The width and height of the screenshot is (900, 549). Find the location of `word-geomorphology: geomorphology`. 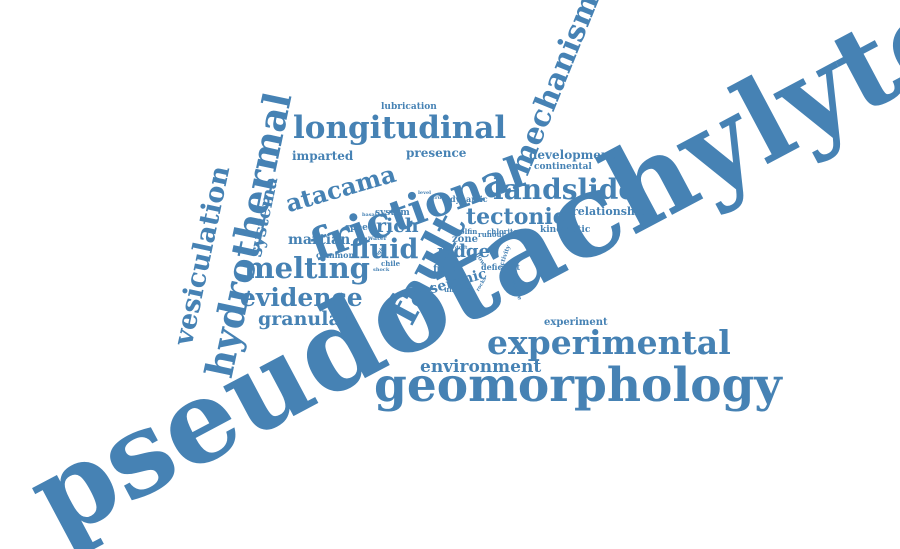

word-geomorphology: geomorphology is located at coordinates (578, 385).